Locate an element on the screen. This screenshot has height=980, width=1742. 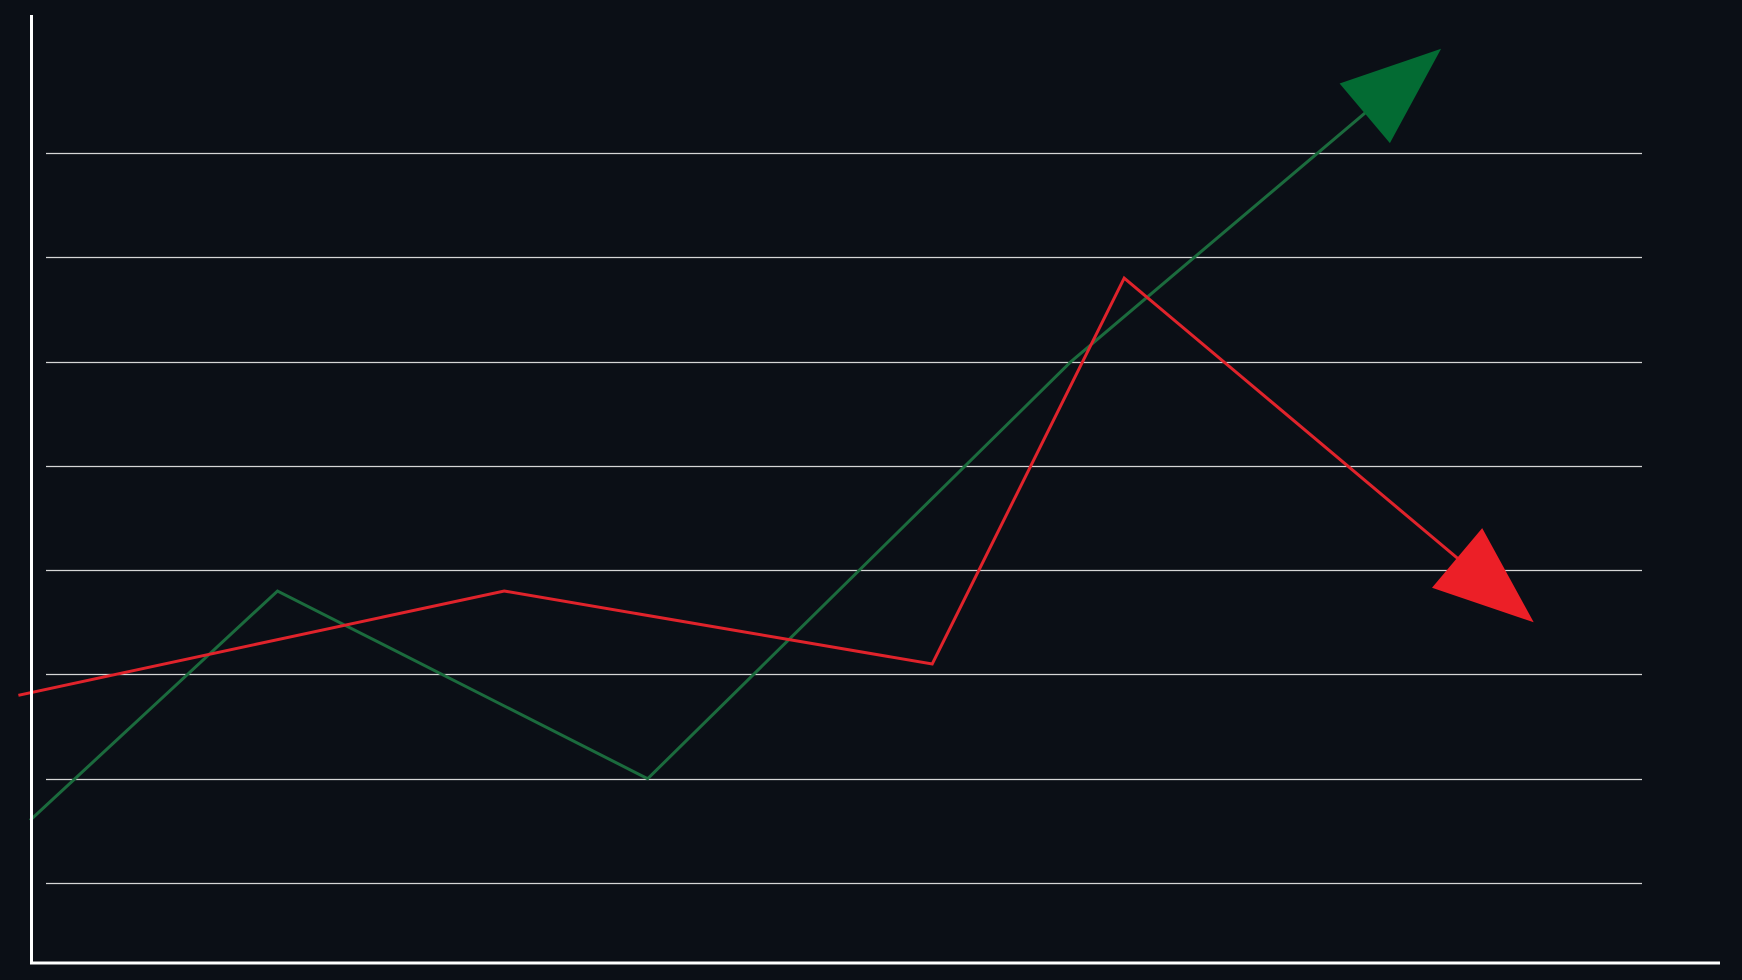
series-1-arrowhead-up is located at coordinates (1390, 96).